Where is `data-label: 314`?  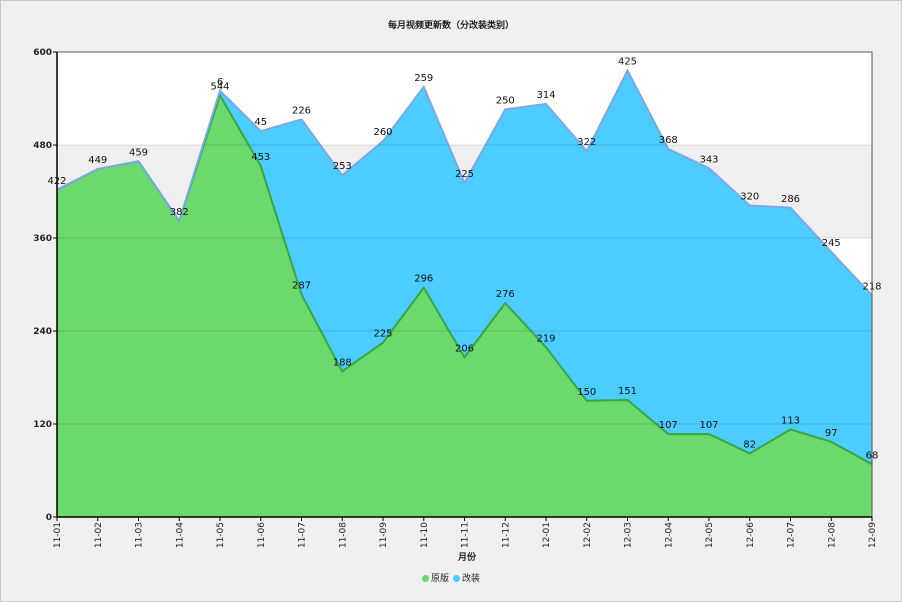
data-label: 314 is located at coordinates (545, 95).